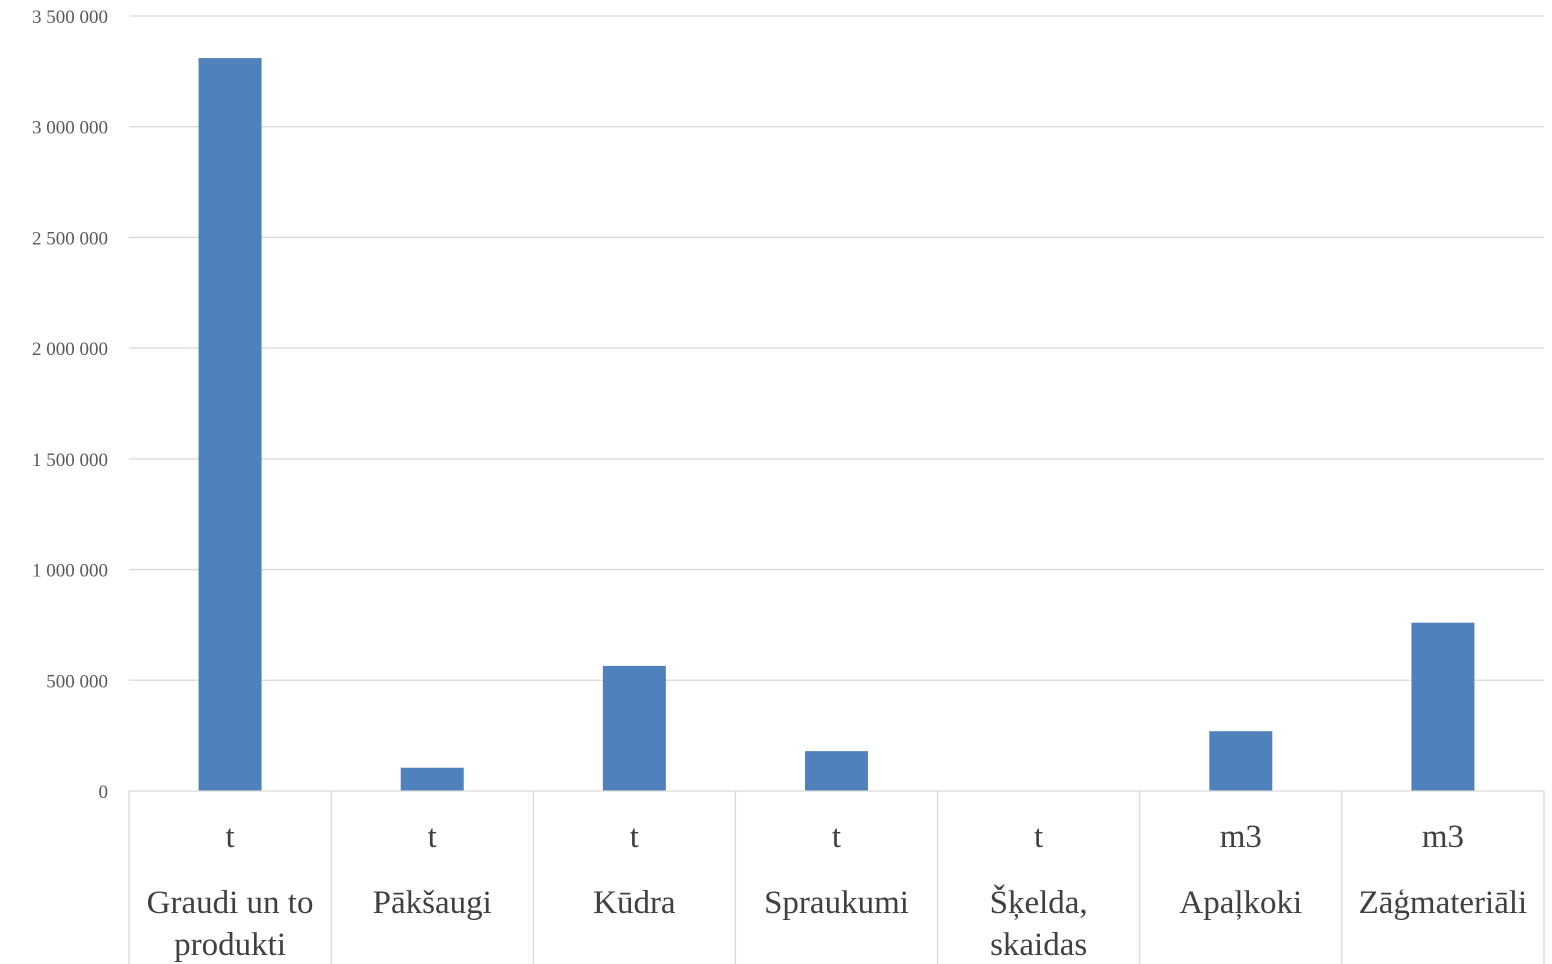 This screenshot has width=1552, height=964. What do you see at coordinates (104, 792) in the screenshot?
I see `y-tick-label: 0` at bounding box center [104, 792].